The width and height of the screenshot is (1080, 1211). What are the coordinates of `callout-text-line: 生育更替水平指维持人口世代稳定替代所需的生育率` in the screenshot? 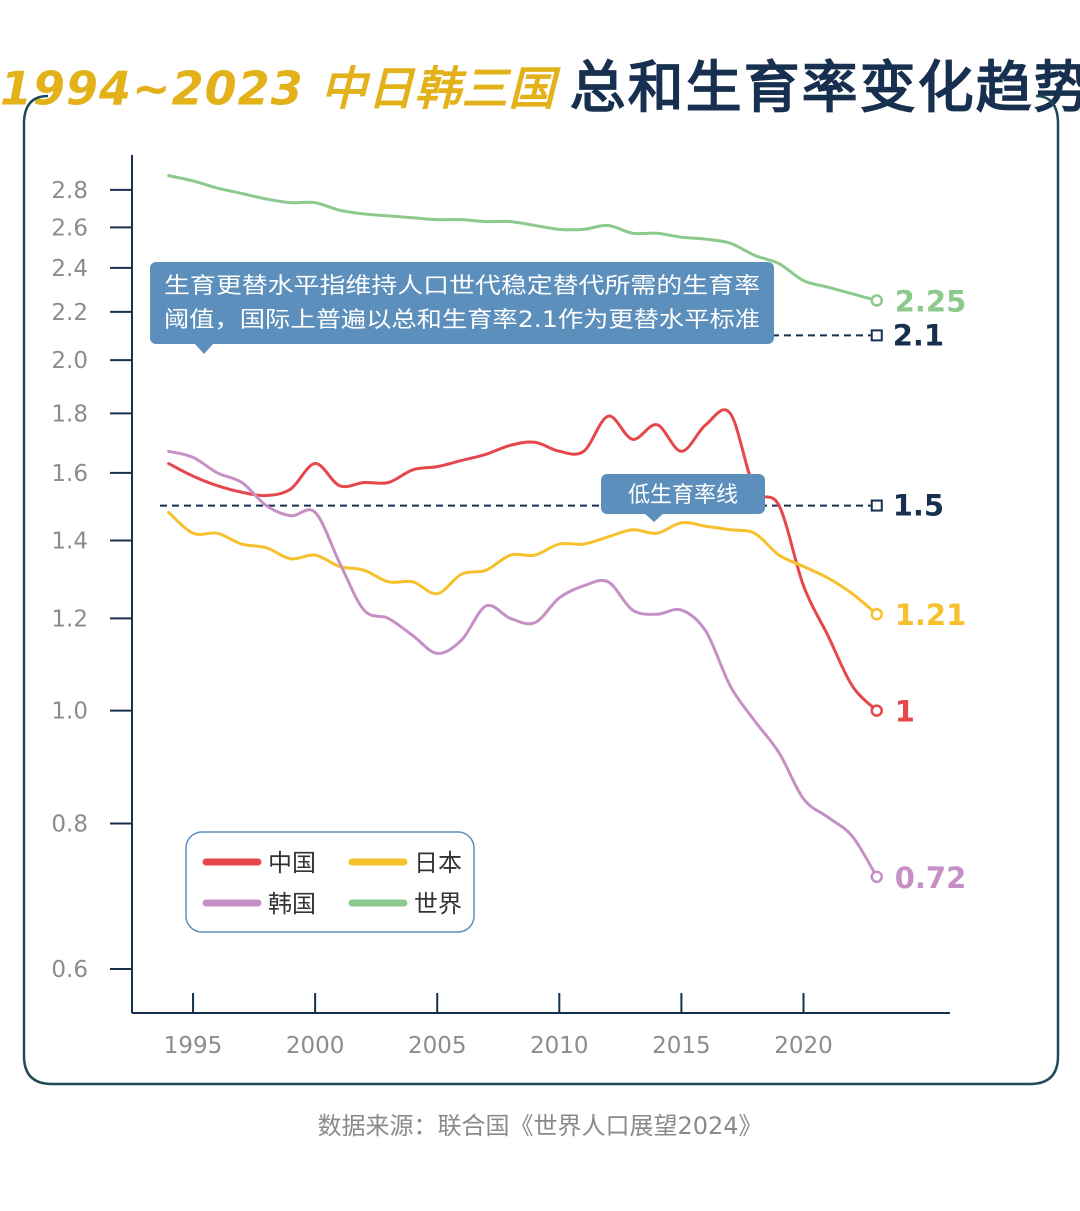 It's located at (462, 286).